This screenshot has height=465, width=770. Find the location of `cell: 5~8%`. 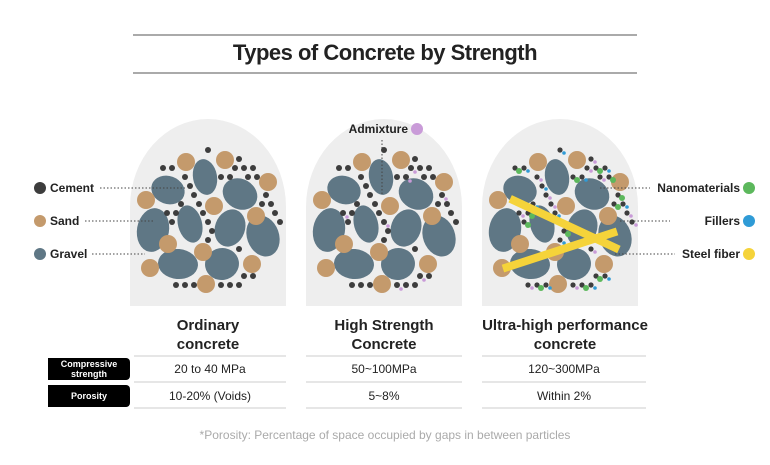

cell: 5~8% is located at coordinates (384, 396).